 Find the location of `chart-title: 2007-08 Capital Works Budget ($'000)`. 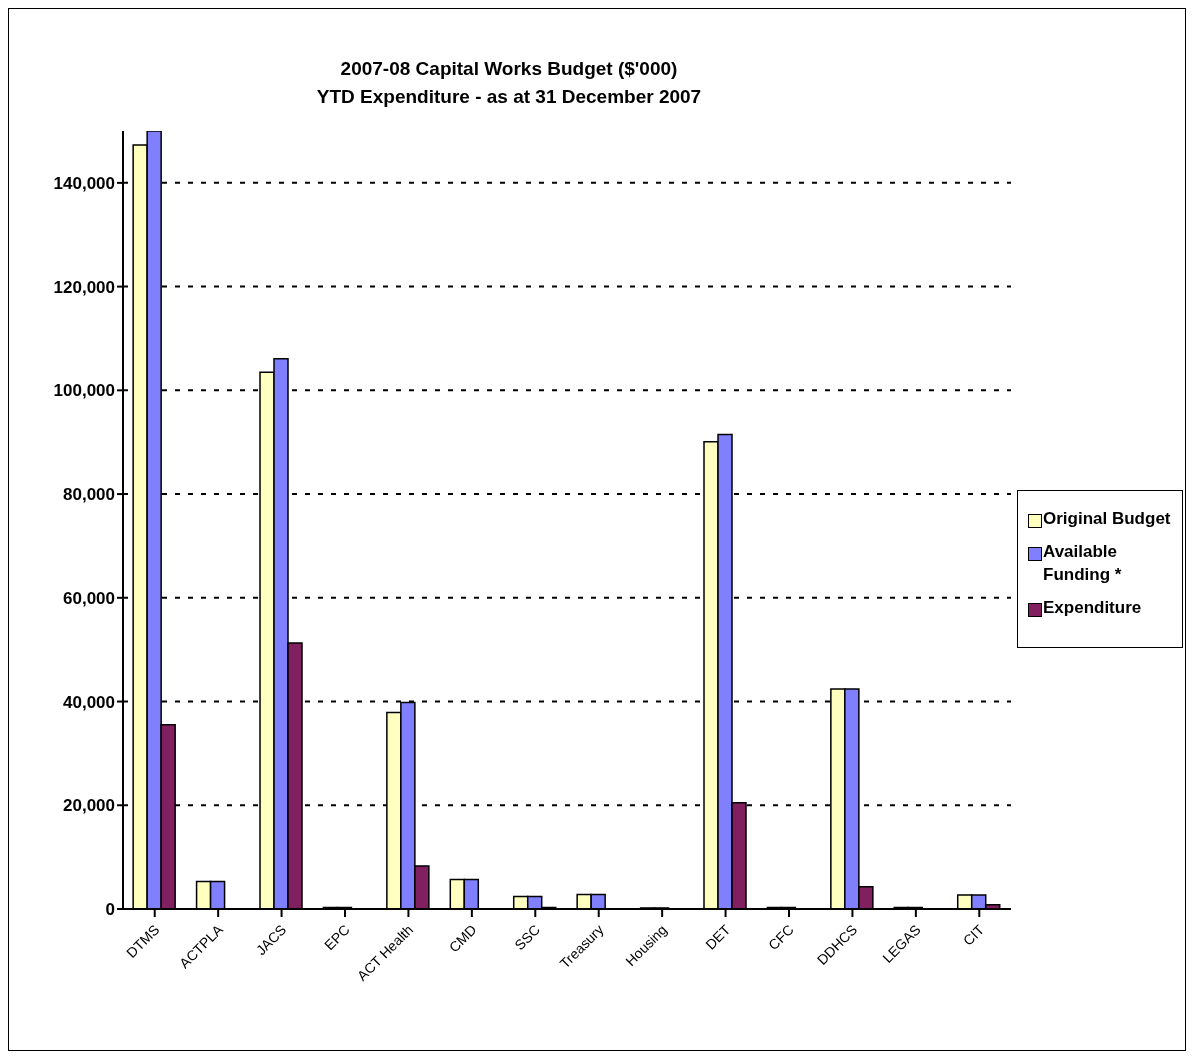

chart-title: 2007-08 Capital Works Budget ($'000) is located at coordinates (509, 69).